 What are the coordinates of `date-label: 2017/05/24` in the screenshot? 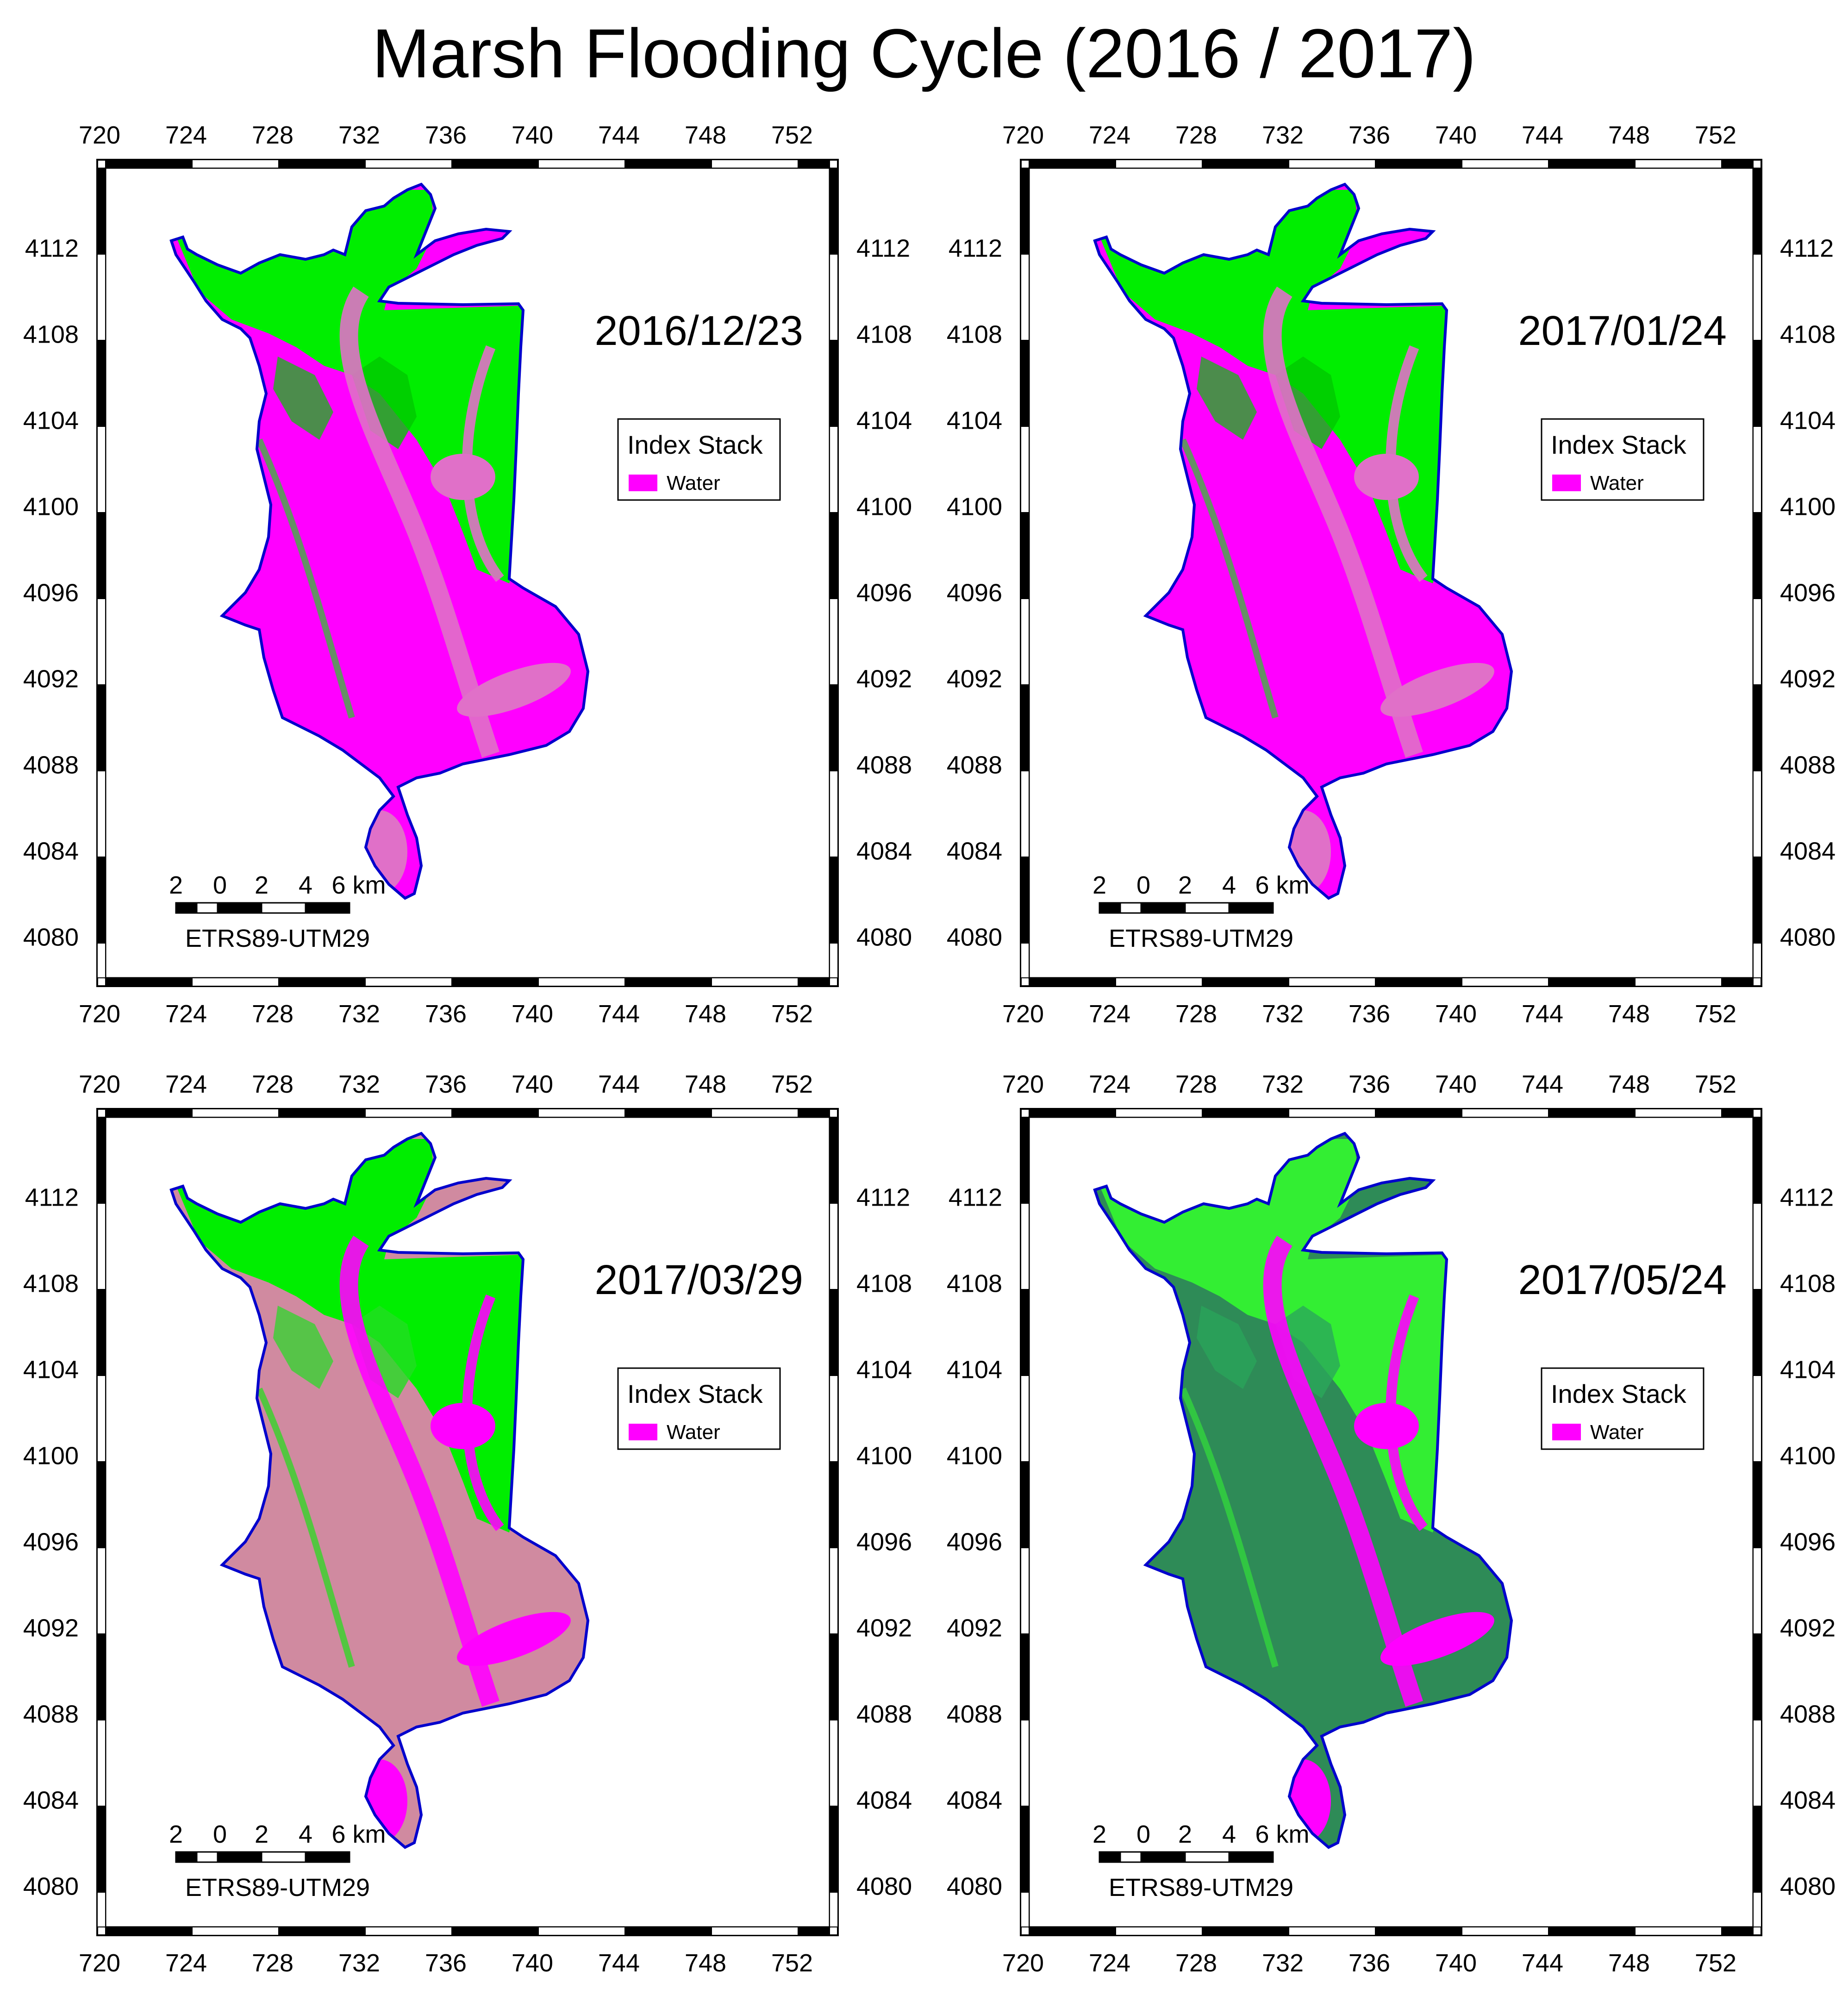 It's located at (1622, 1280).